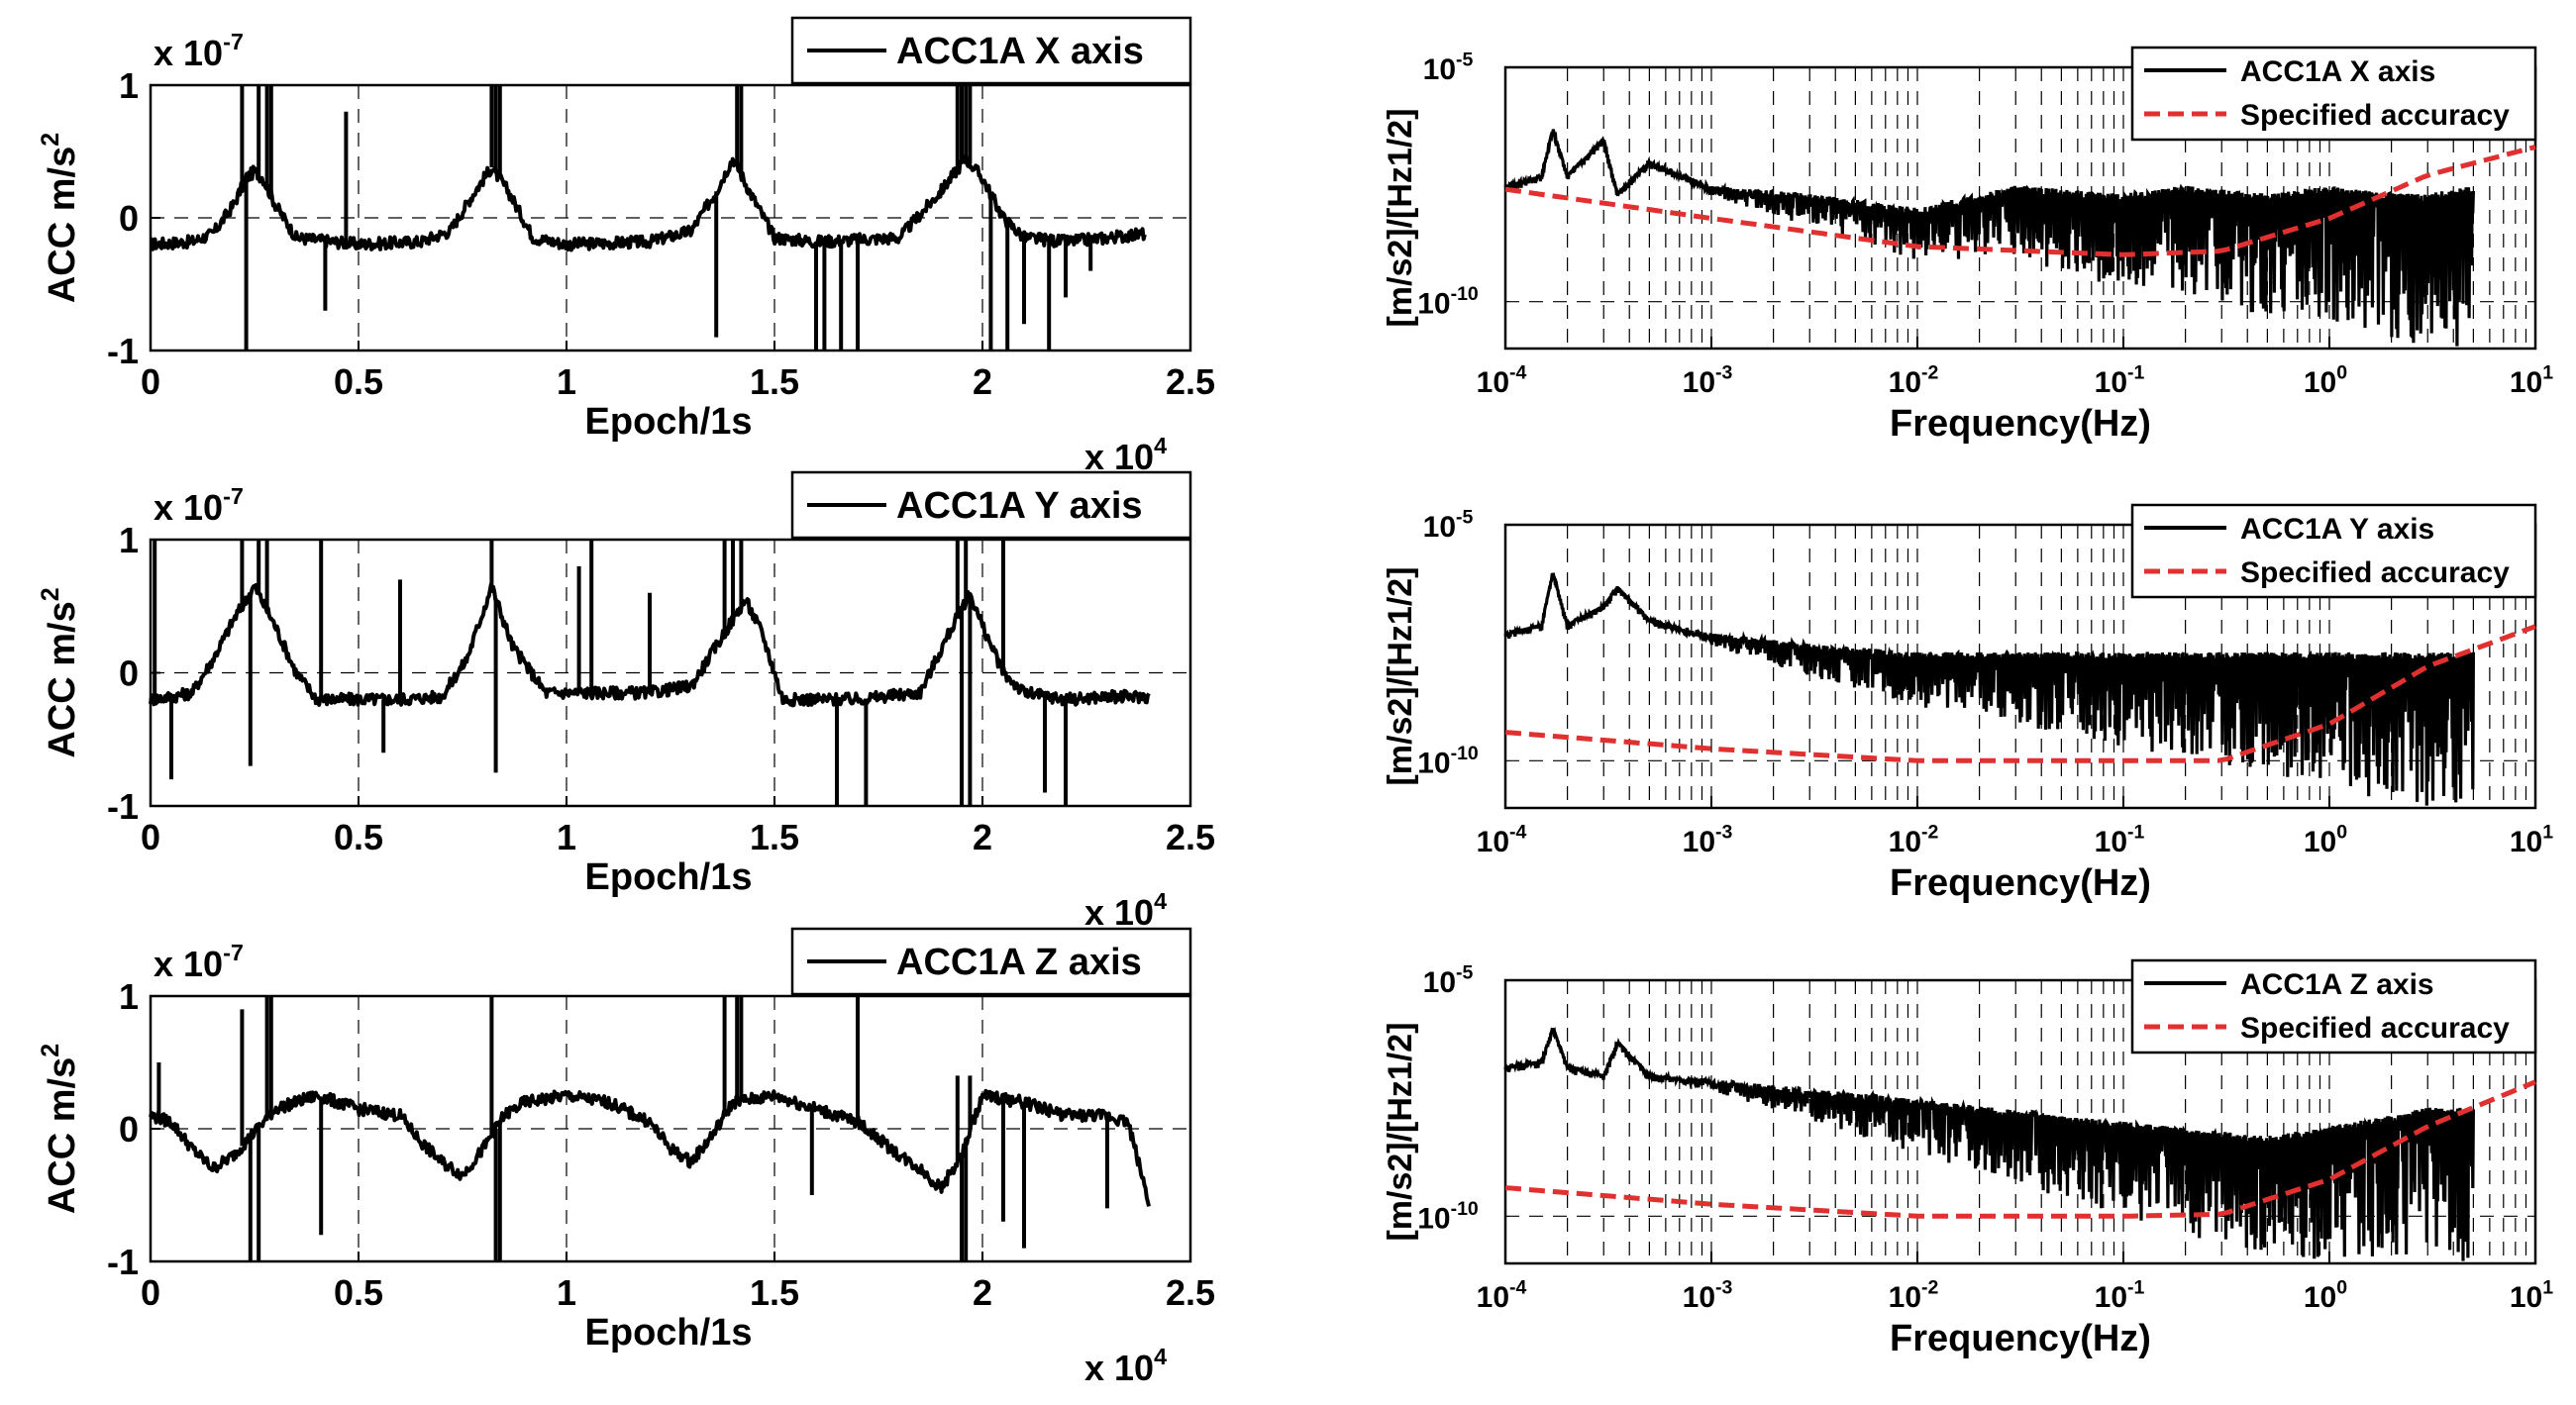  What do you see at coordinates (1190, 381) in the screenshot?
I see `x-tick-label: 2.5` at bounding box center [1190, 381].